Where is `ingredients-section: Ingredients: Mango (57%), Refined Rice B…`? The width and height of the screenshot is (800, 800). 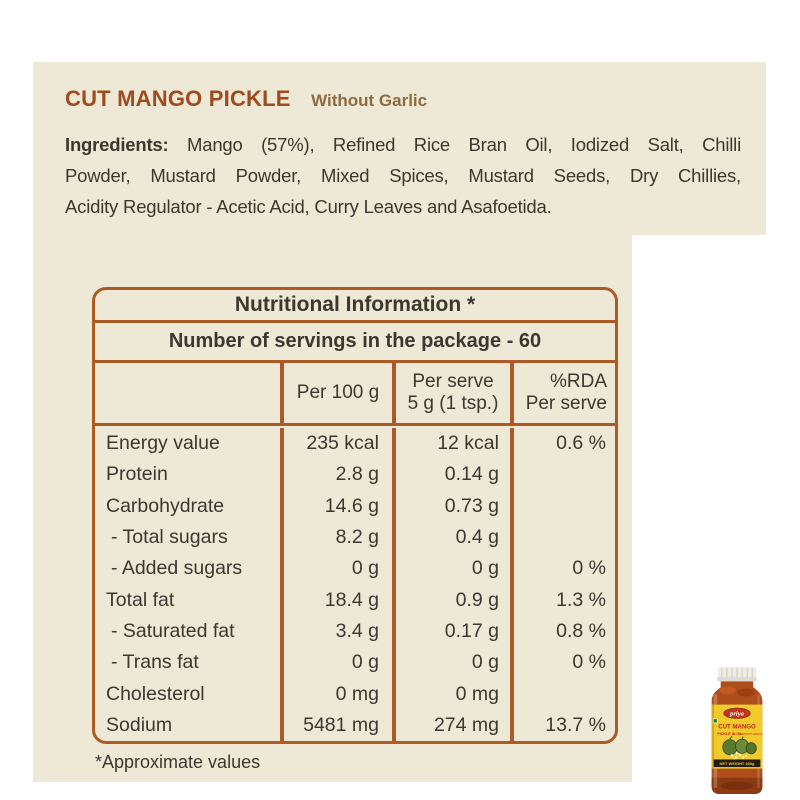
ingredients-section: Ingredients: Mango (57%), Refined Rice B… is located at coordinates (403, 175).